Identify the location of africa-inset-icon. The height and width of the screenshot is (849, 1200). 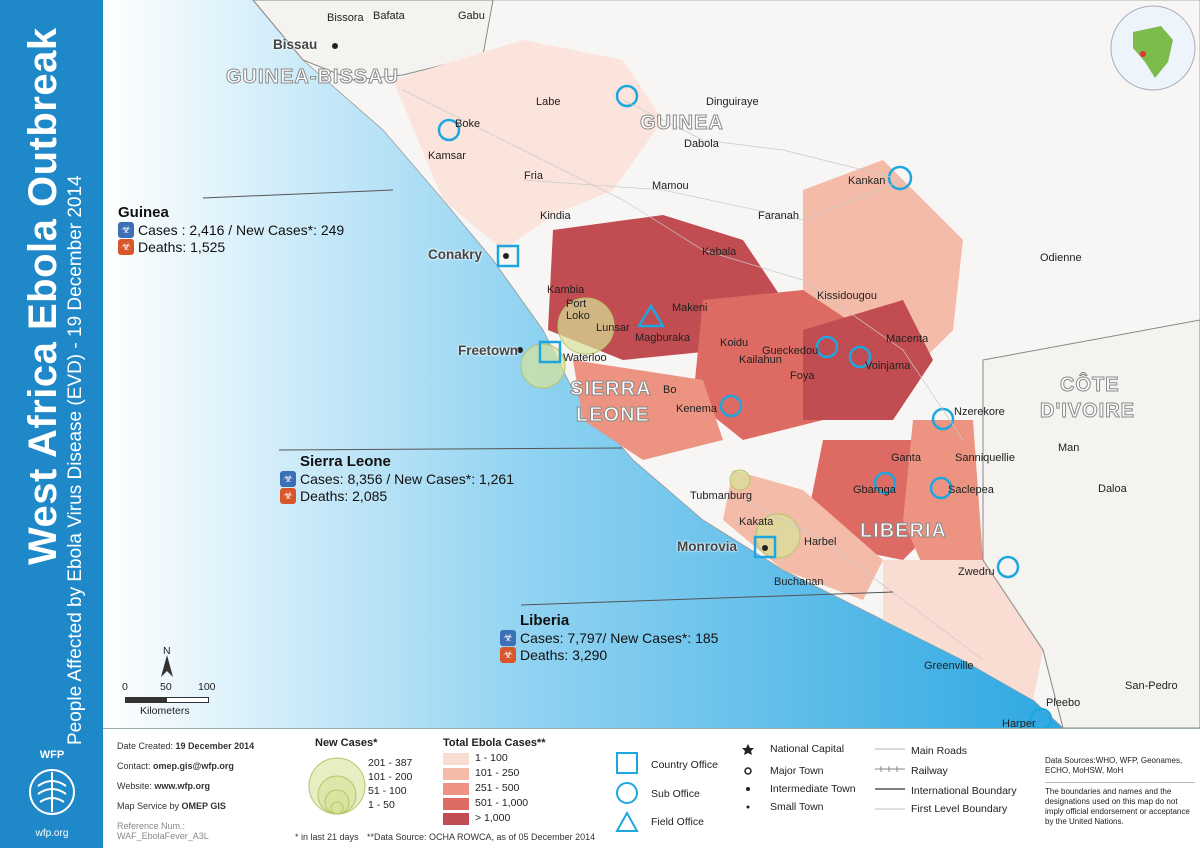
(1153, 52).